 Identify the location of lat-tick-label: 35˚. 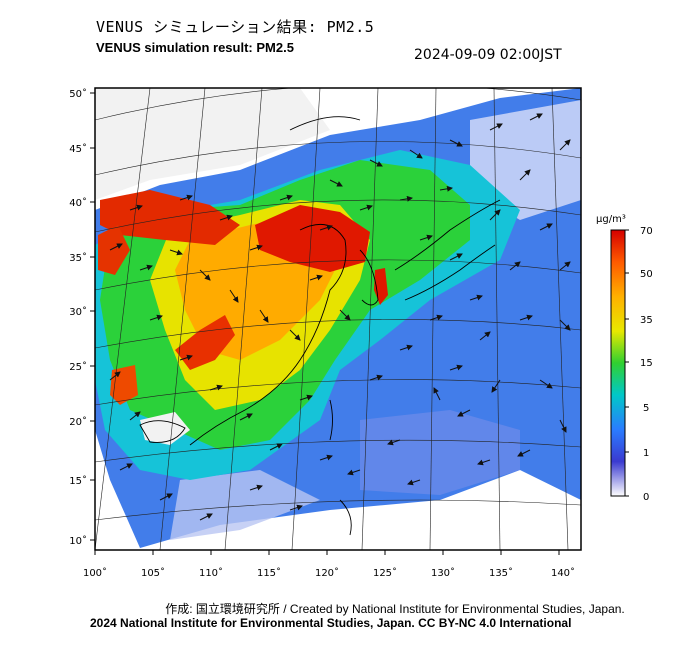
(78, 258).